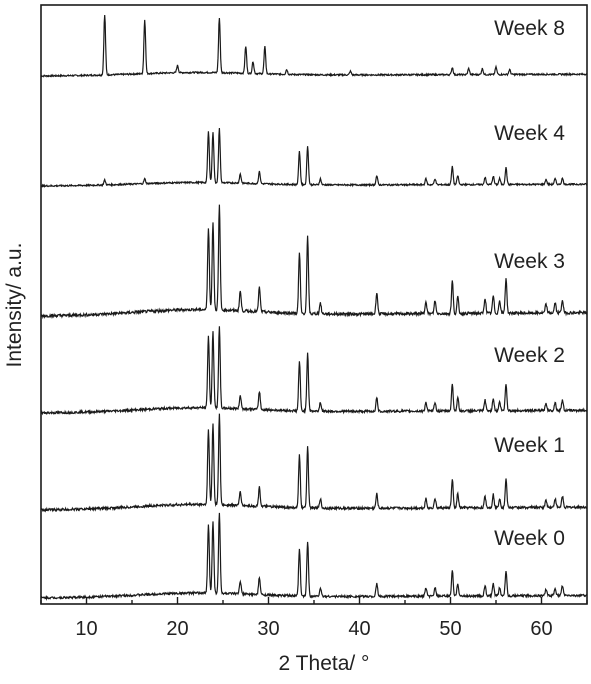 This screenshot has height=684, width=591. What do you see at coordinates (529, 133) in the screenshot?
I see `series-label-week-4: Week 4` at bounding box center [529, 133].